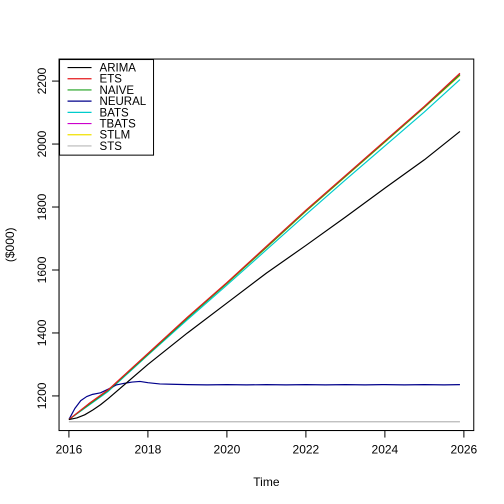 The width and height of the screenshot is (504, 504). What do you see at coordinates (227, 450) in the screenshot?
I see `x-tick-label: 2020` at bounding box center [227, 450].